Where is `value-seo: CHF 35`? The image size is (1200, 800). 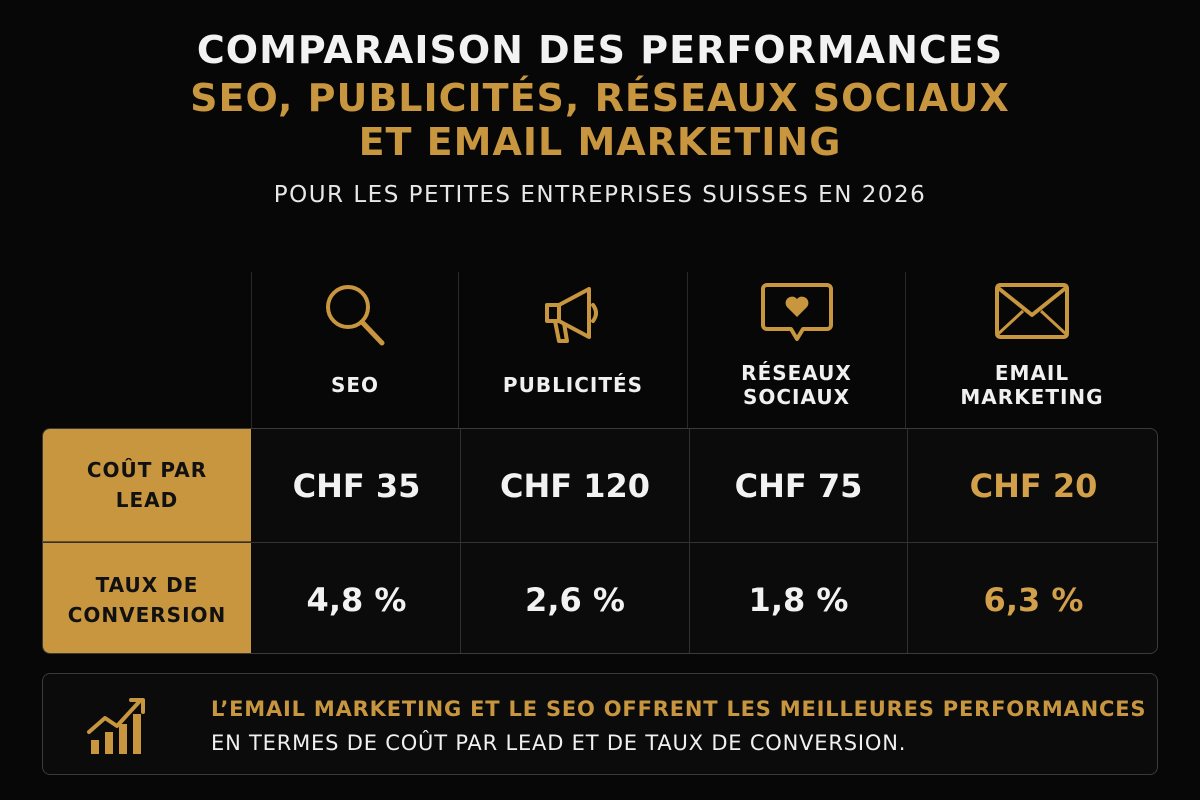
value-seo: CHF 35 is located at coordinates (356, 485).